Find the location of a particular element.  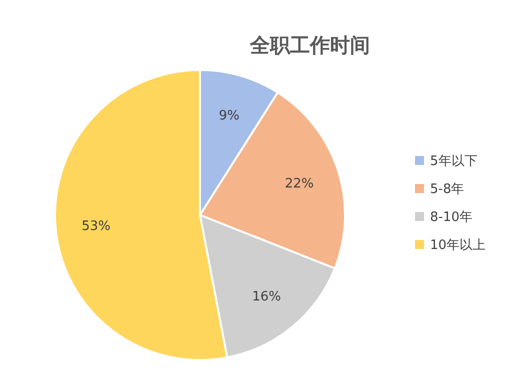

legend-label: 5年以下 is located at coordinates (454, 161).